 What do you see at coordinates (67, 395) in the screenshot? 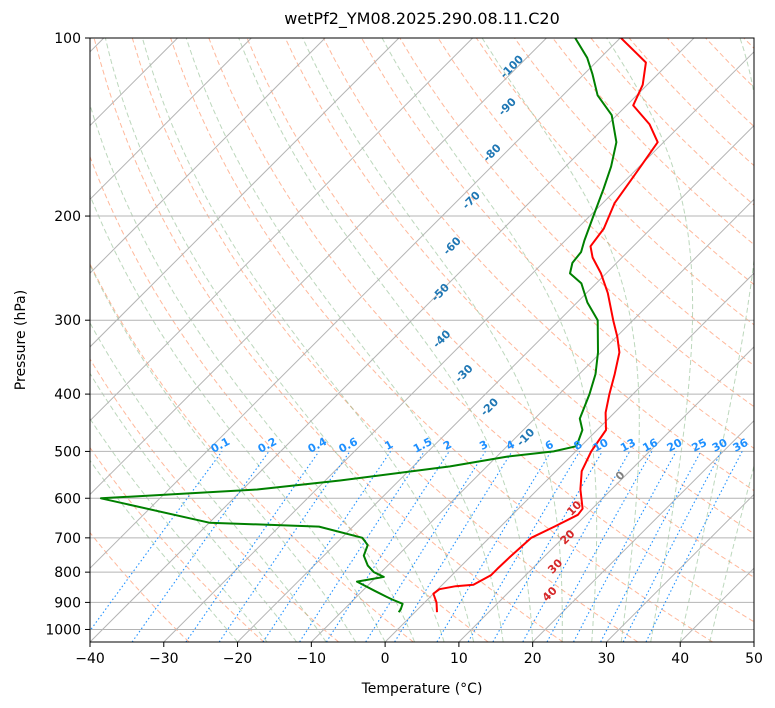
I see `y-tick-label: 400` at bounding box center [67, 395].